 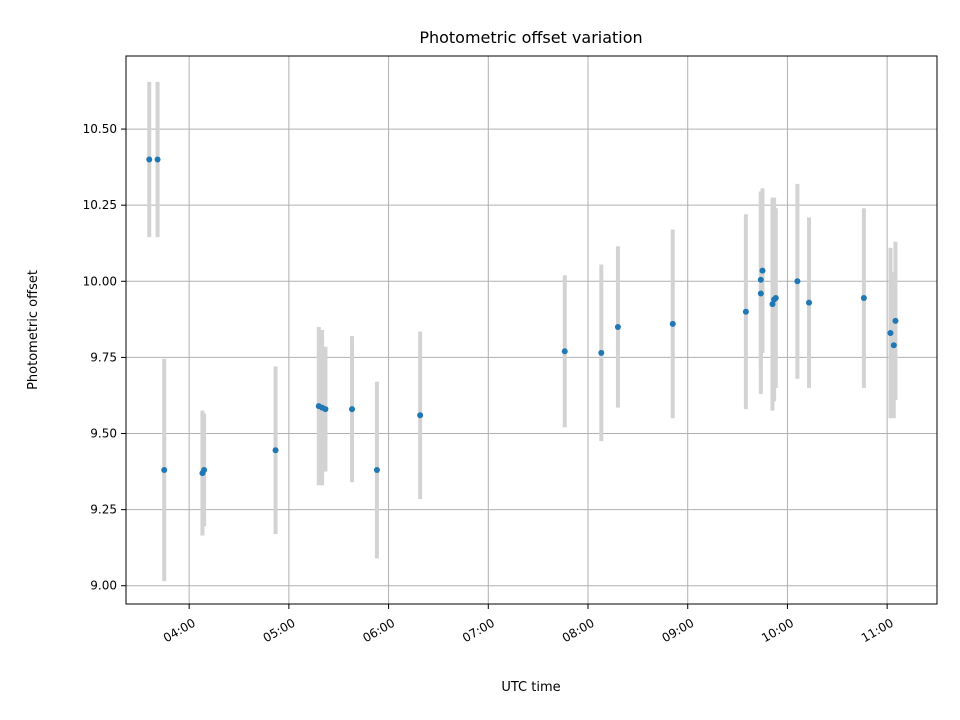 I want to click on y-axis: 9.00 9.25 9.50 9.75 10.00 10.25 10.50, so click(x=104, y=357).